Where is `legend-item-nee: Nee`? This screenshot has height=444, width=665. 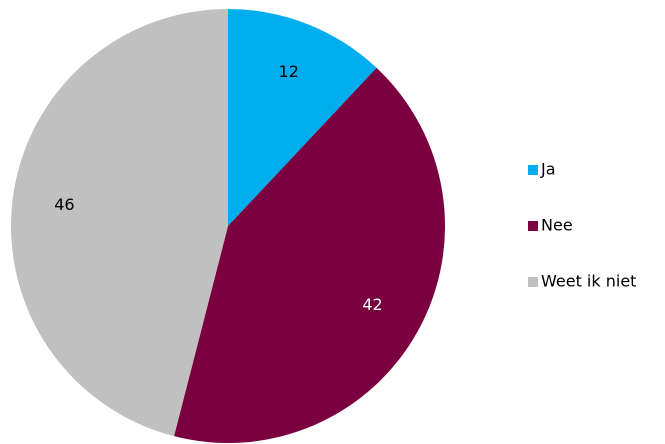
legend-item-nee: Nee is located at coordinates (550, 225).